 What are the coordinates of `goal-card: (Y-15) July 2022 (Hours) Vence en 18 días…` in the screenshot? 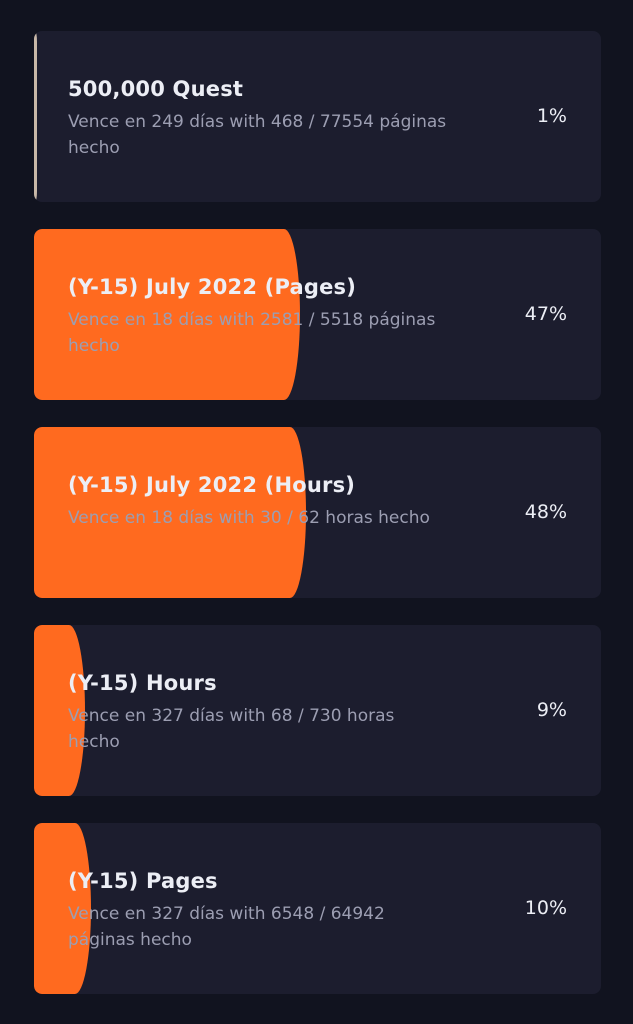 It's located at (317, 512).